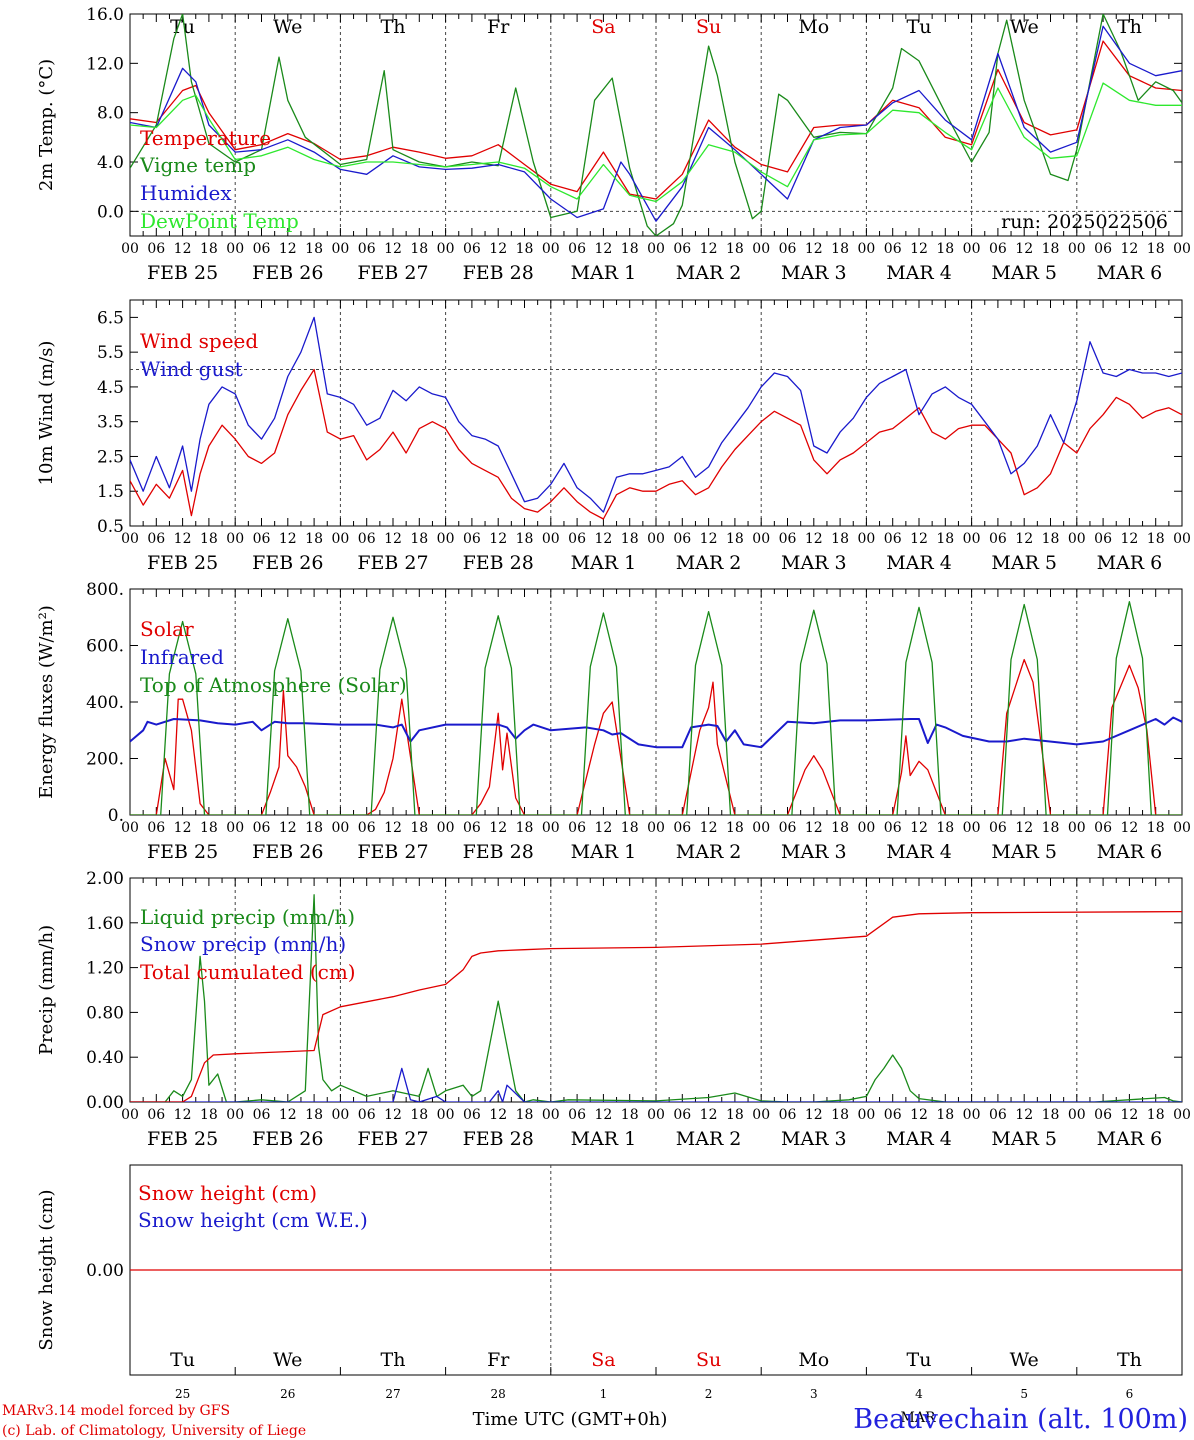 This screenshot has height=1440, width=1194. What do you see at coordinates (46, 990) in the screenshot?
I see `y-axis-title: Precip (mm/h)` at bounding box center [46, 990].